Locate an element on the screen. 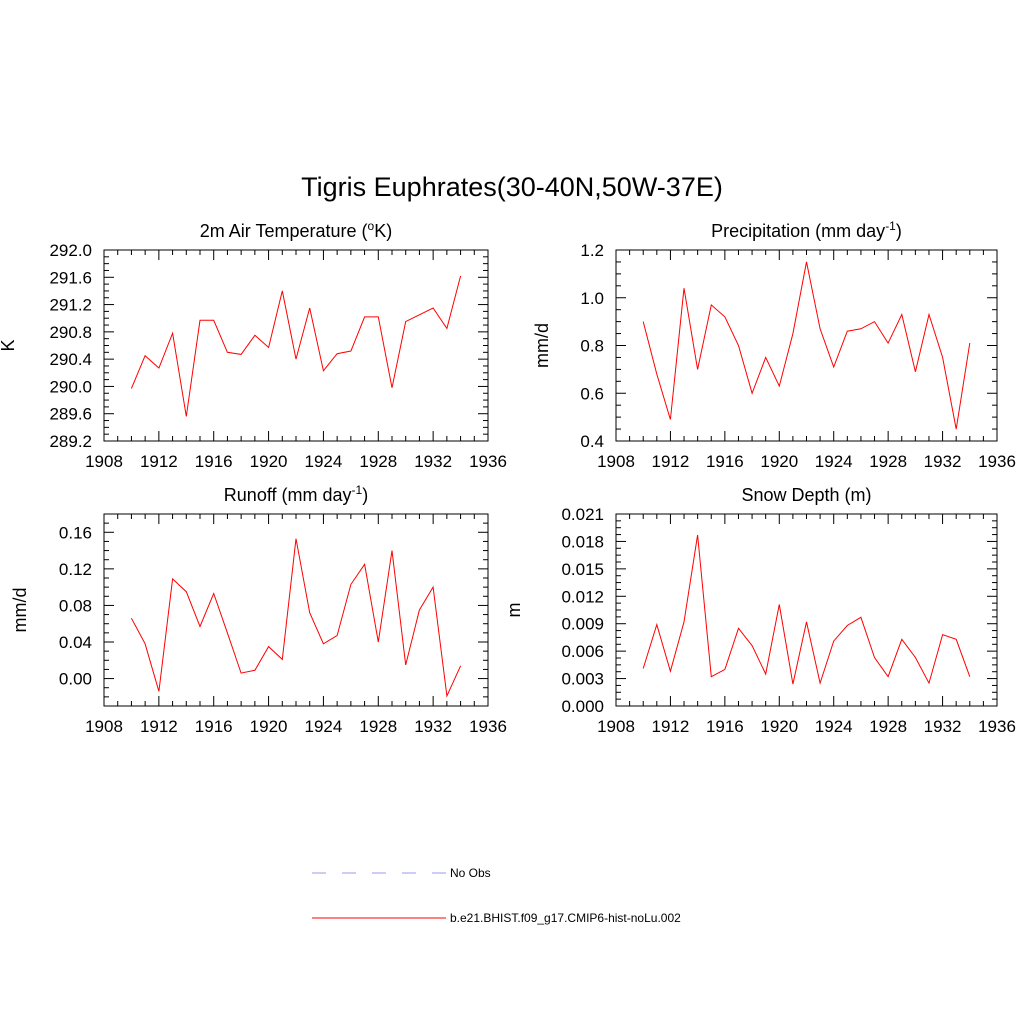 The width and height of the screenshot is (1024, 1024). y-tick-label: 0.12 is located at coordinates (75, 569).